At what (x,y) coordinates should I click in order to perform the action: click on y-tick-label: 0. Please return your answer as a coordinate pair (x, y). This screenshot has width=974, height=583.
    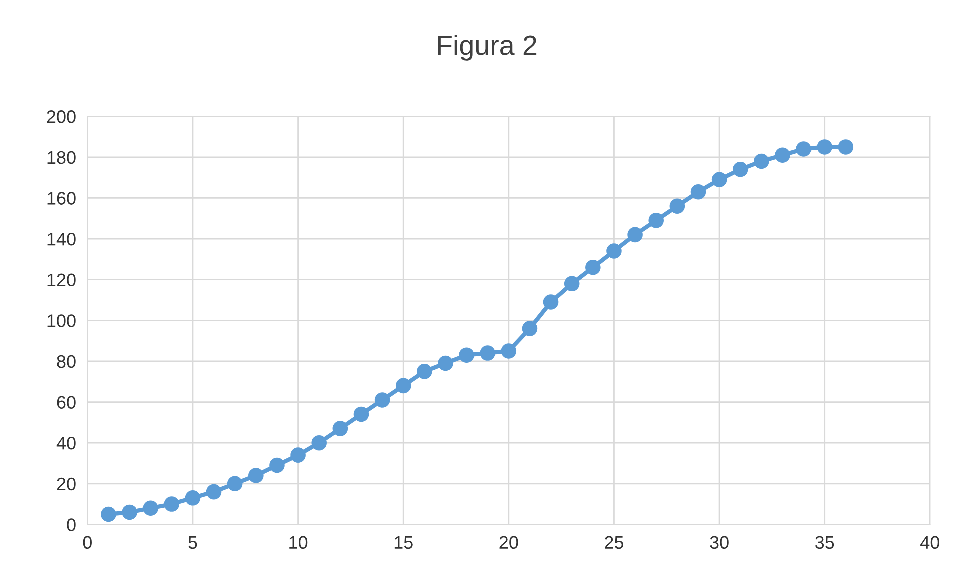
    Looking at the image, I should click on (71, 525).